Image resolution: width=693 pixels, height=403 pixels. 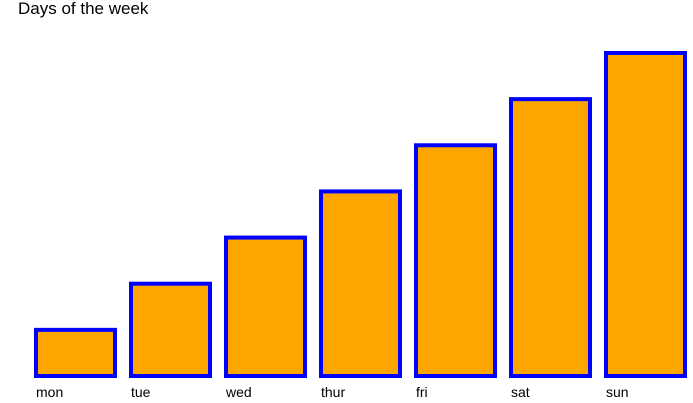 What do you see at coordinates (520, 392) in the screenshot?
I see `x-tick-label-sat: sat` at bounding box center [520, 392].